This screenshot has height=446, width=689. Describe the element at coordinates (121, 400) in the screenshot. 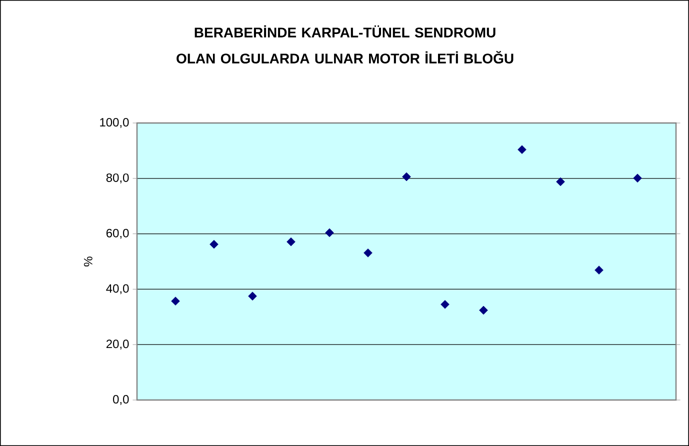

I see `y-tick-label: 0,0` at that location.